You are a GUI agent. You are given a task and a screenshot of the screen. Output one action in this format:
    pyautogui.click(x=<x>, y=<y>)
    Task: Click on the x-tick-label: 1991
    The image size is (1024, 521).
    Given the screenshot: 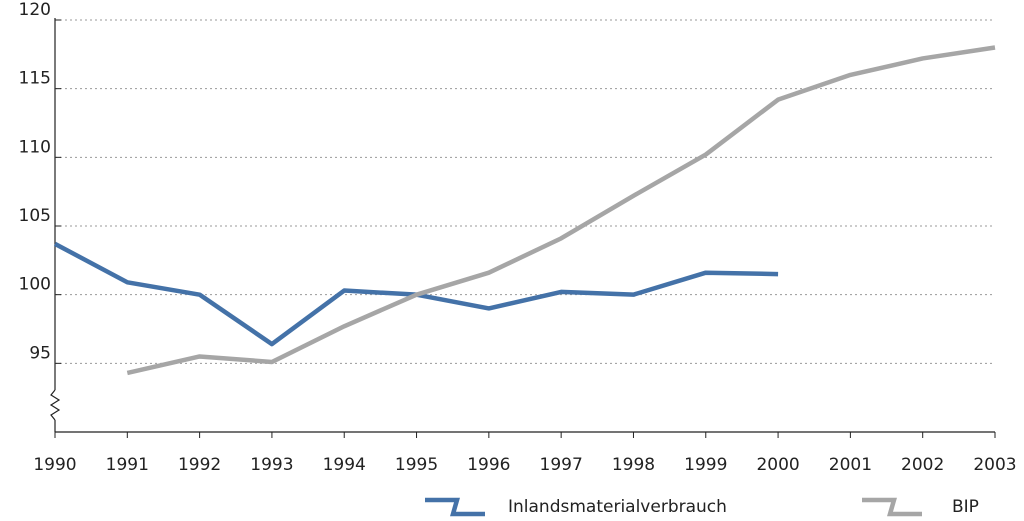 What is the action you would take?
    pyautogui.click(x=127, y=465)
    